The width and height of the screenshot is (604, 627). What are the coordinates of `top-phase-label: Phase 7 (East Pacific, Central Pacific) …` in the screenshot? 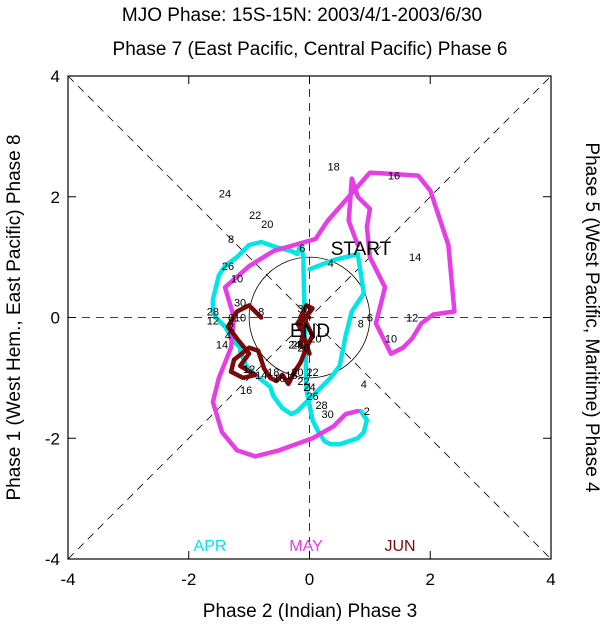 It's located at (310, 49).